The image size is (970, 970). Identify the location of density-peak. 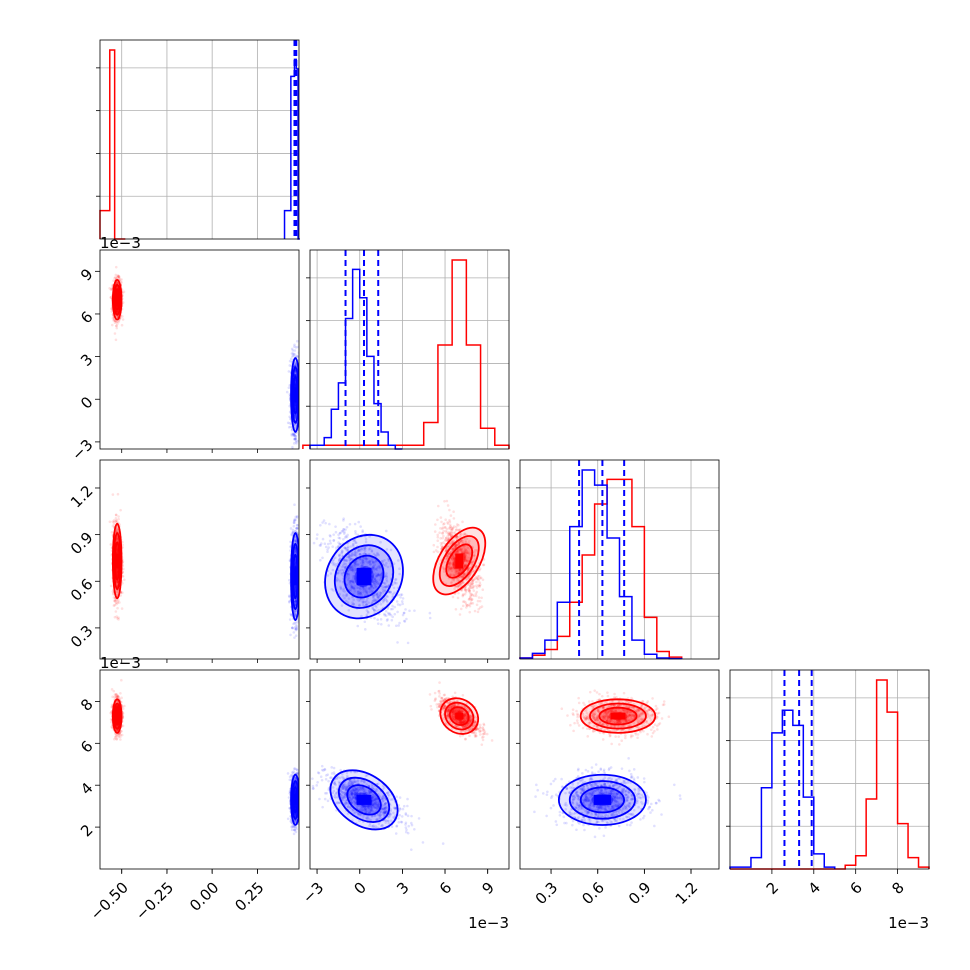
(295, 576).